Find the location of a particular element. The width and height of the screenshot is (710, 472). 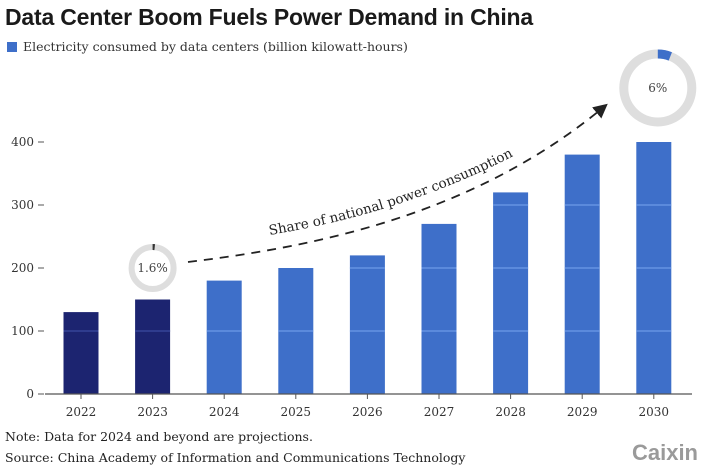

y-tick-label: 300 is located at coordinates (22, 205).